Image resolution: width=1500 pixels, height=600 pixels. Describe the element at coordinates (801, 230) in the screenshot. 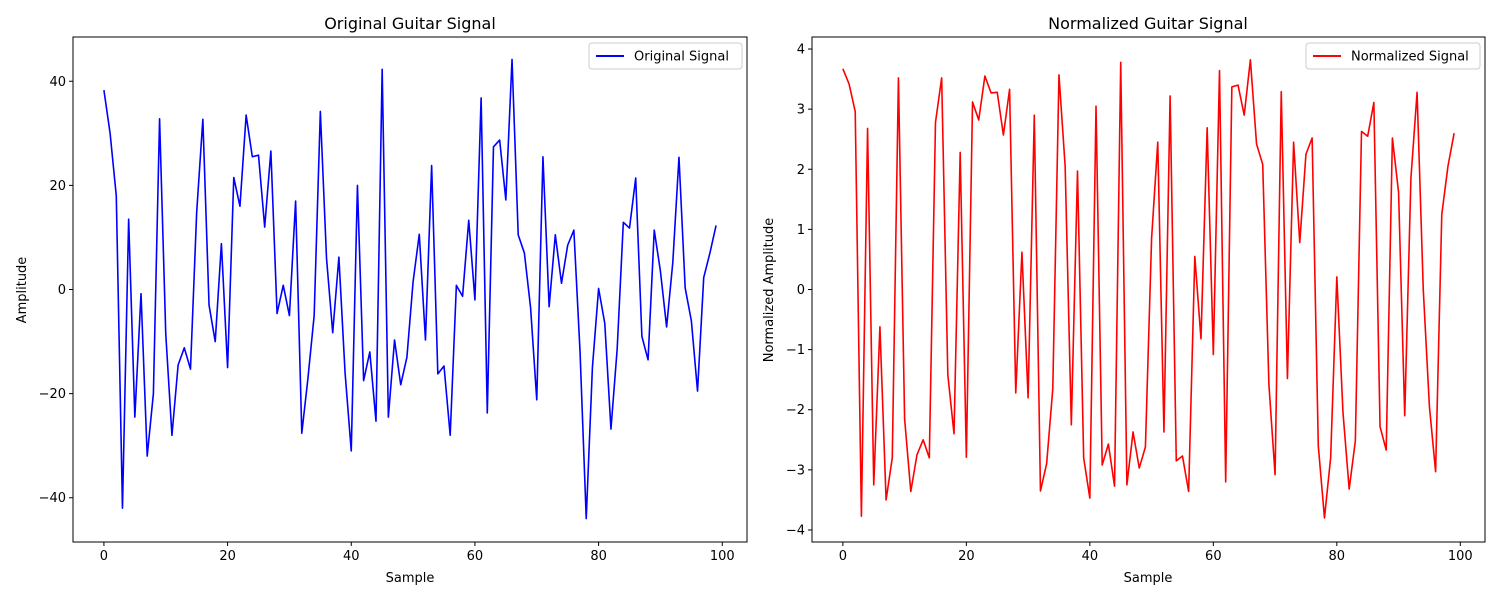

I see `y-tick-label: 1` at that location.